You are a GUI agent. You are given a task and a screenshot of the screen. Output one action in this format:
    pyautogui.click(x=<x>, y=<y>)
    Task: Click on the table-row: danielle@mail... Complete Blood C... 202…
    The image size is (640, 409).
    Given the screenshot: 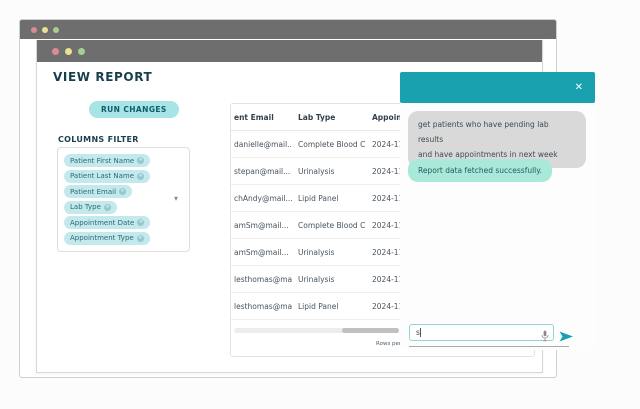 What is the action you would take?
    pyautogui.click(x=382, y=144)
    